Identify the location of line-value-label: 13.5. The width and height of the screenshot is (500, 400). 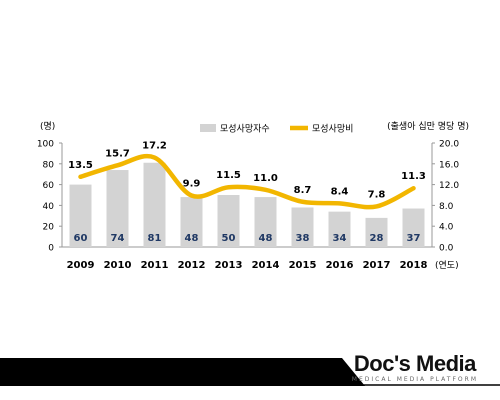
(80, 165).